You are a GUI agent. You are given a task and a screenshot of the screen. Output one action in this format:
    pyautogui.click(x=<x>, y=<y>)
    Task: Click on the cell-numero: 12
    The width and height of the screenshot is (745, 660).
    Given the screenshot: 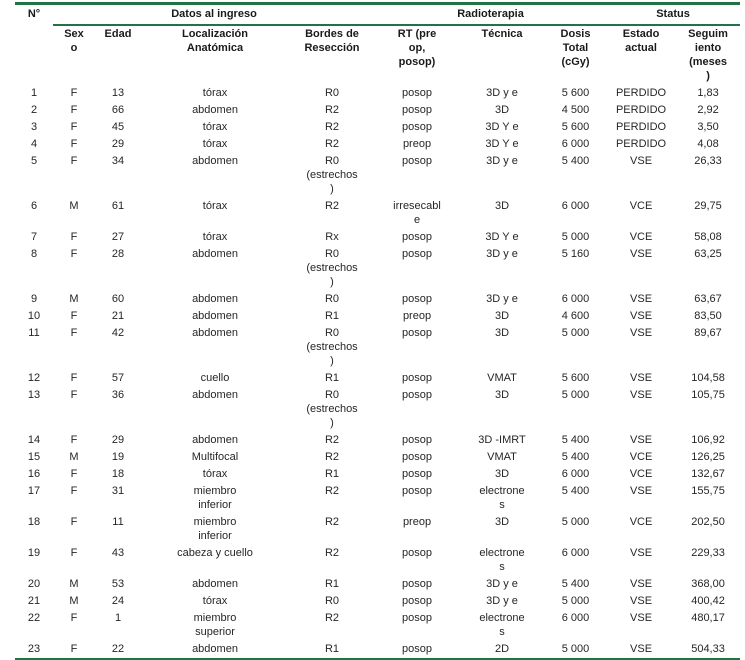 What is the action you would take?
    pyautogui.click(x=34, y=378)
    